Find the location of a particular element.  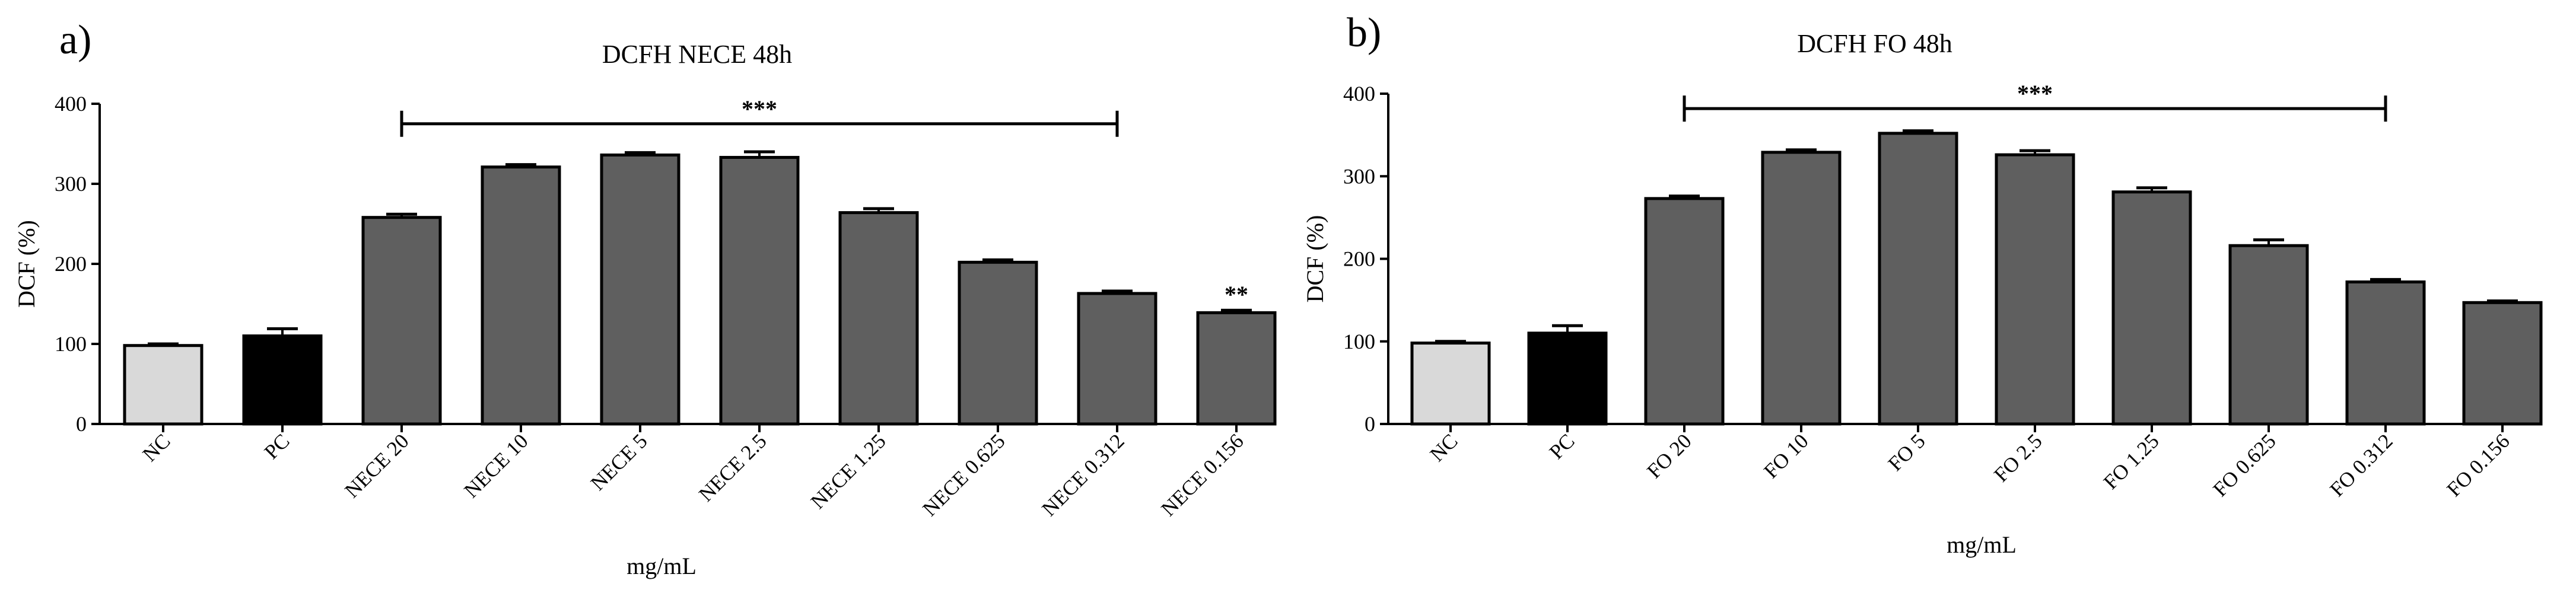

x-tick-label: FO 0.625 is located at coordinates (2245, 465).